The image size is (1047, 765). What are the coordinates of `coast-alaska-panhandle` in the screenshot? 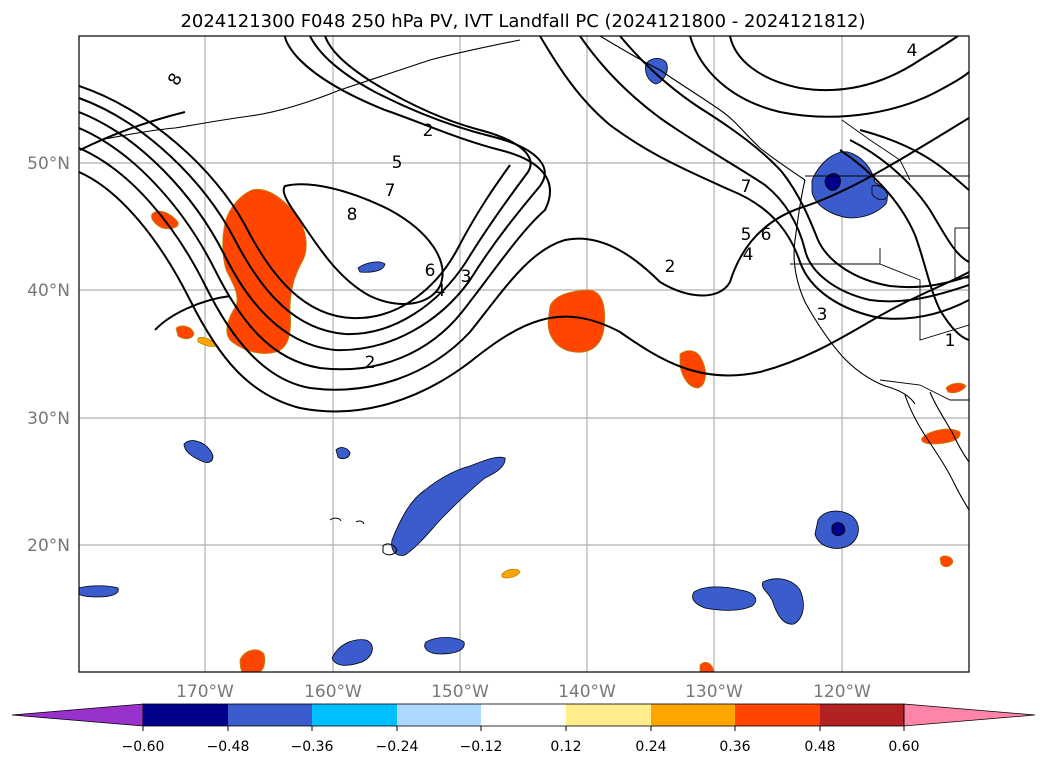 It's located at (702, 108).